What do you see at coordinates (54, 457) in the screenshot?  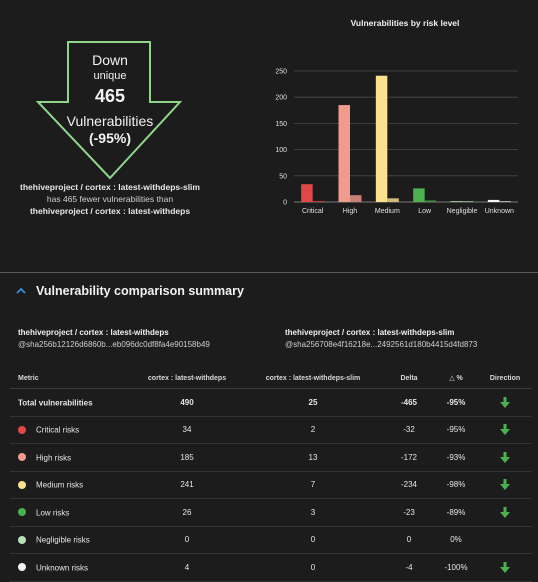 I see `metric-label: High risks` at bounding box center [54, 457].